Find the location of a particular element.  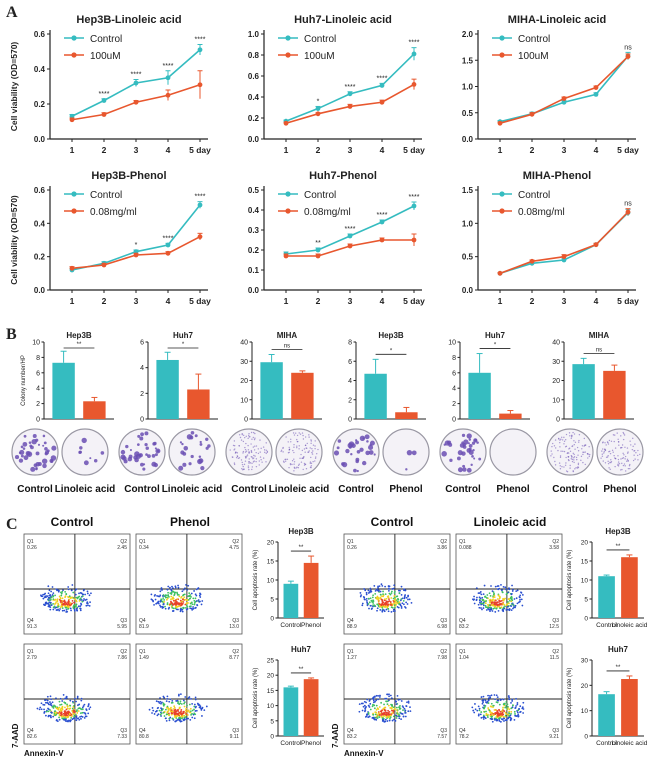

x-tick-label: 2 is located at coordinates (318, 301).